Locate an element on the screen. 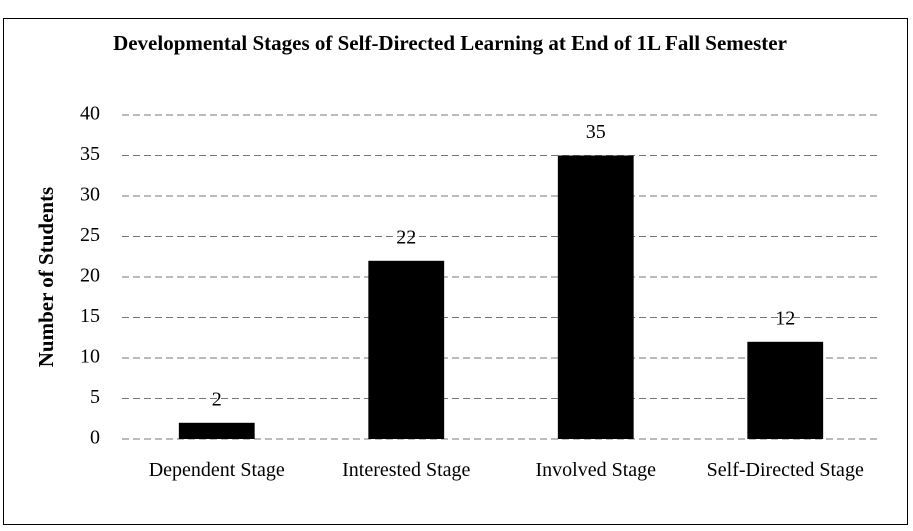 The image size is (913, 531). x-tick-label: Self-Directed Stage is located at coordinates (785, 470).